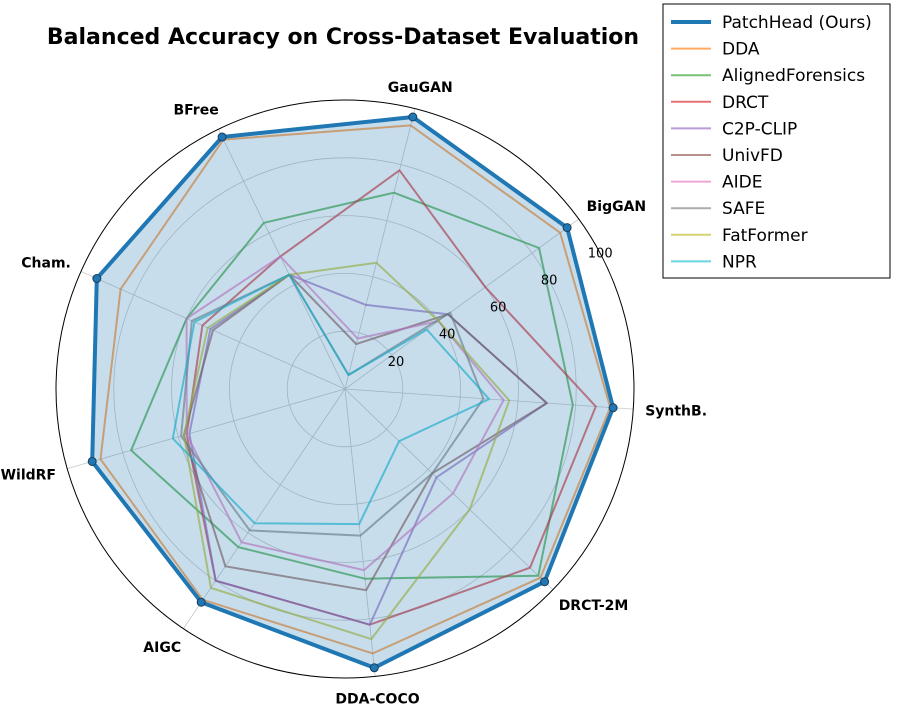 The height and width of the screenshot is (727, 897). What do you see at coordinates (617, 207) in the screenshot?
I see `axis-label: BigGAN` at bounding box center [617, 207].